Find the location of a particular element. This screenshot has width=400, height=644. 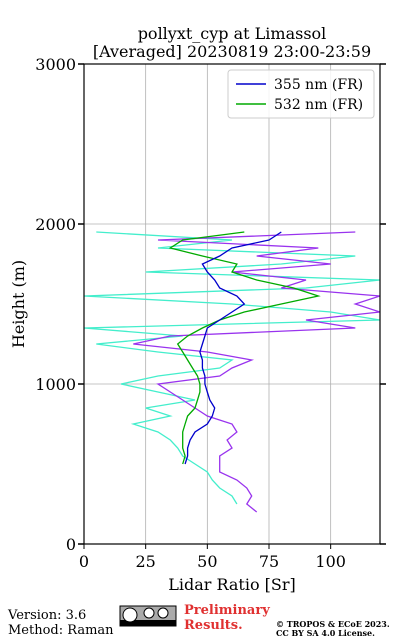

x-tick-label: 100 is located at coordinates (330, 561).